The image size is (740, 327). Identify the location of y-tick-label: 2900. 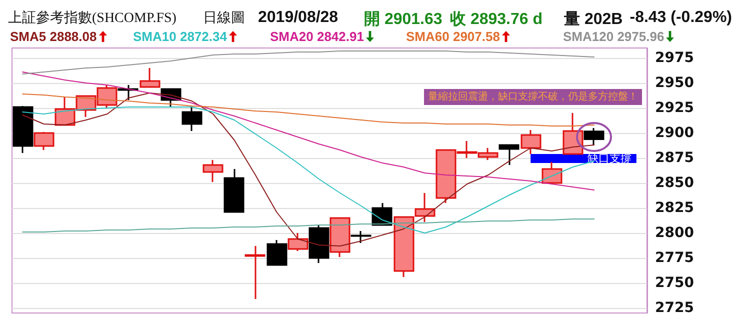
(674, 133).